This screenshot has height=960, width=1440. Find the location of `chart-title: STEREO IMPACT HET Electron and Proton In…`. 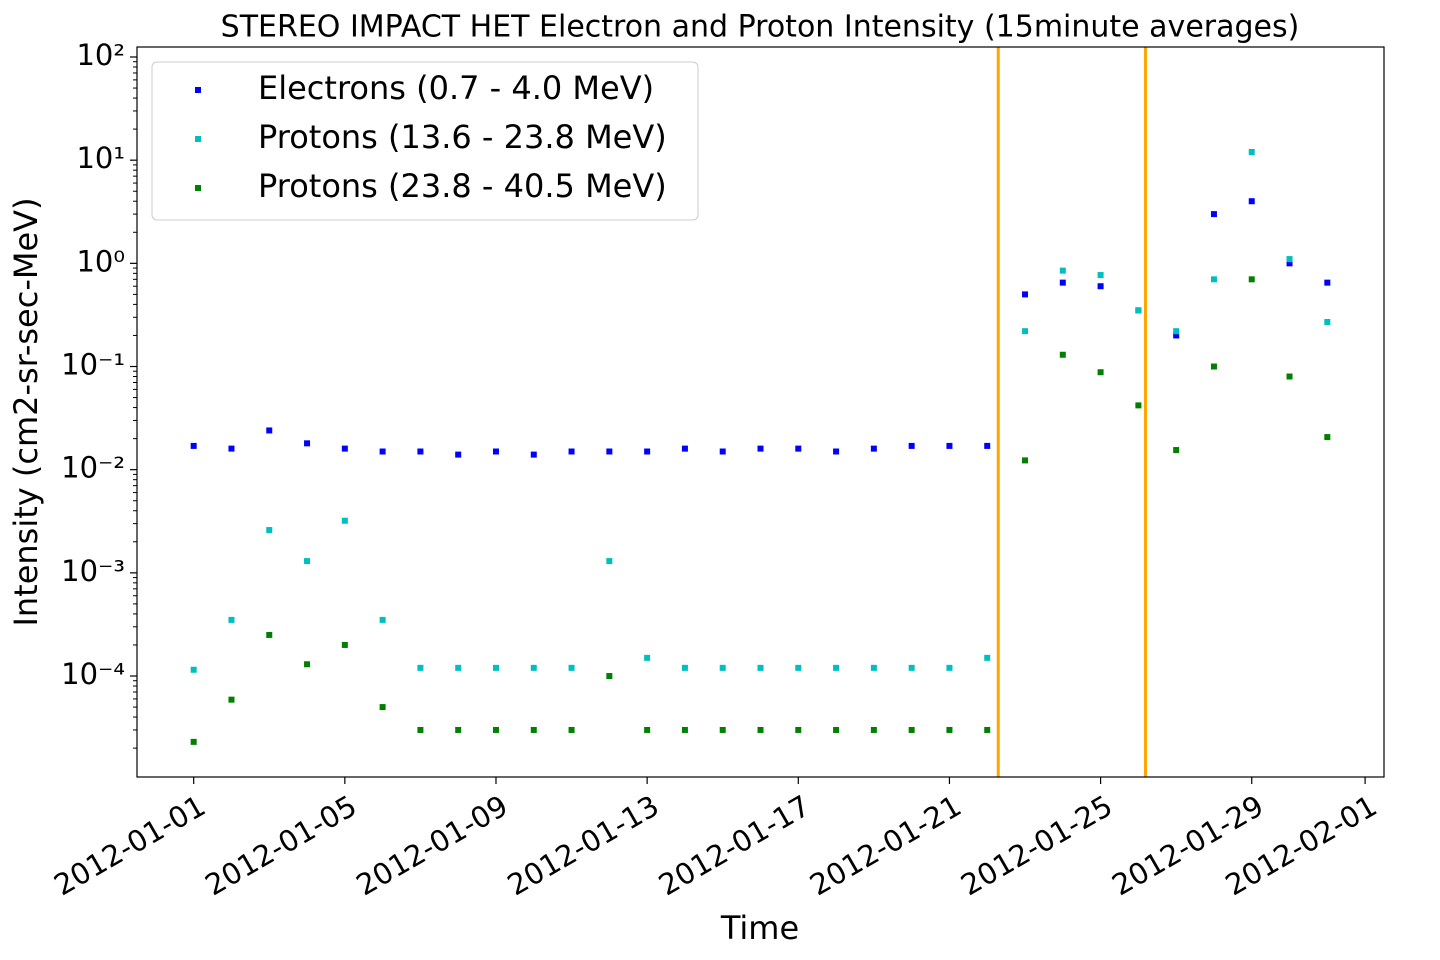

chart-title: STEREO IMPACT HET Electron and Proton In… is located at coordinates (760, 27).